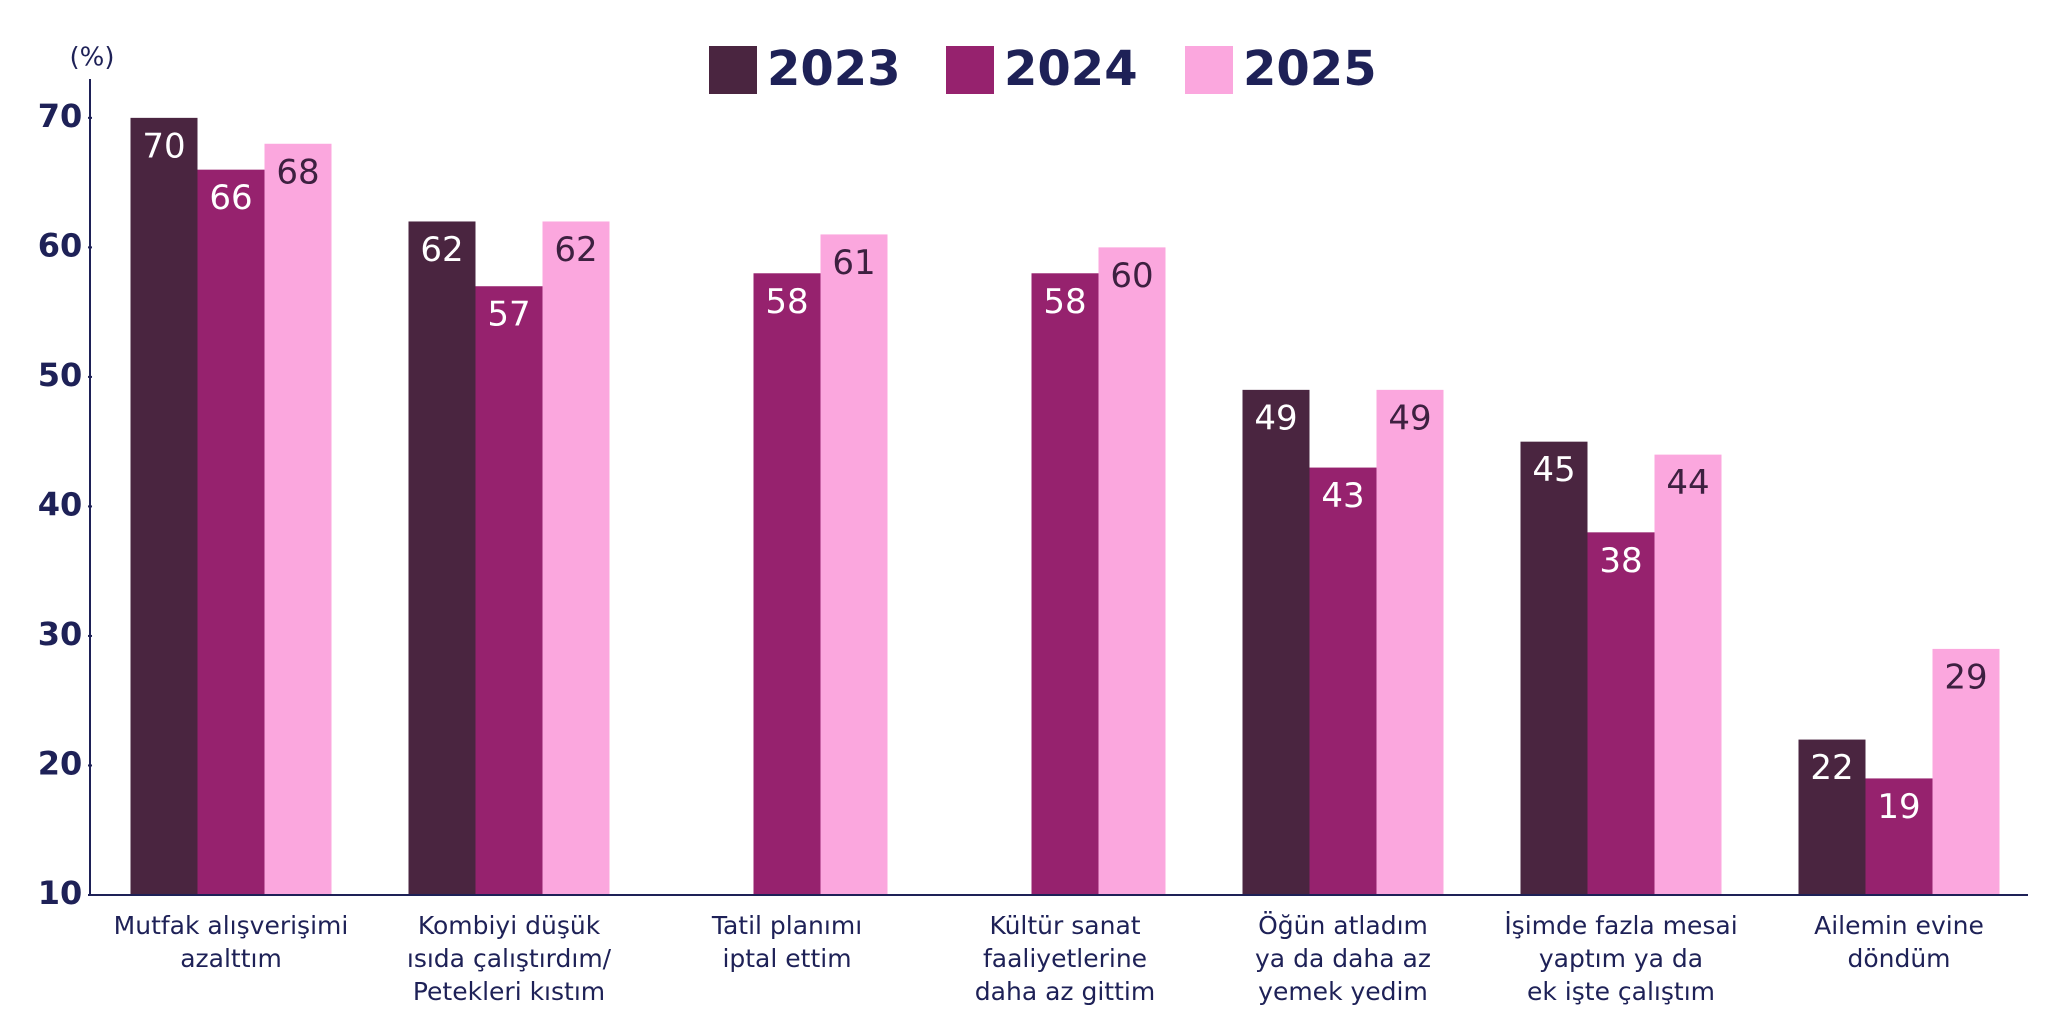 This screenshot has width=2048, height=1024. What do you see at coordinates (1342, 496) in the screenshot?
I see `data-label: 43` at bounding box center [1342, 496].